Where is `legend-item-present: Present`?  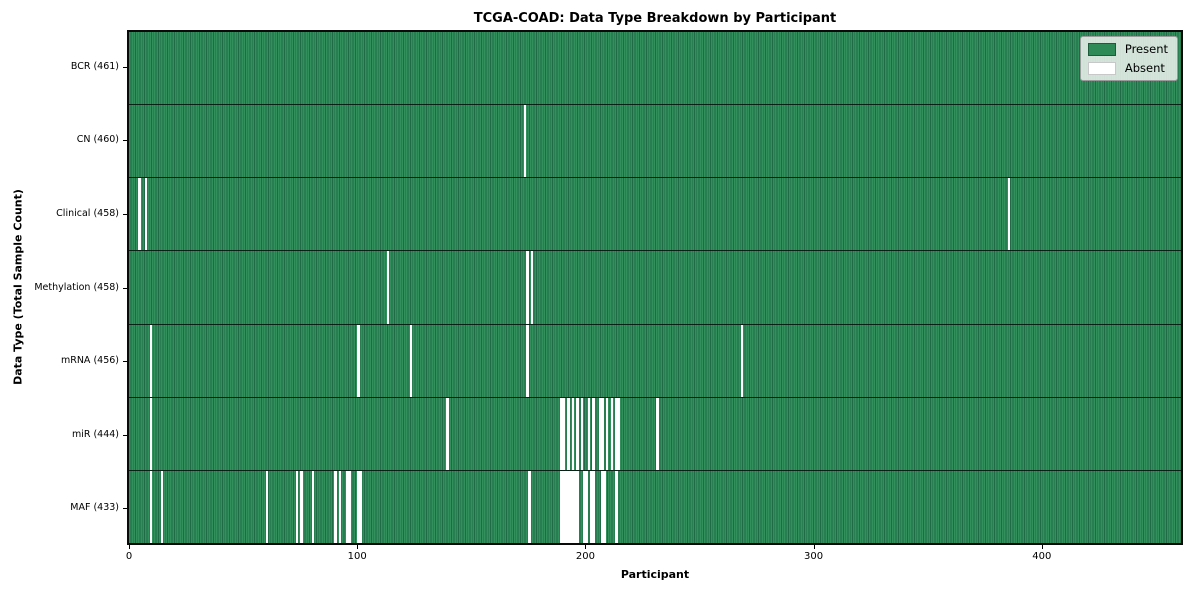
legend-item-present: Present is located at coordinates (1127, 49).